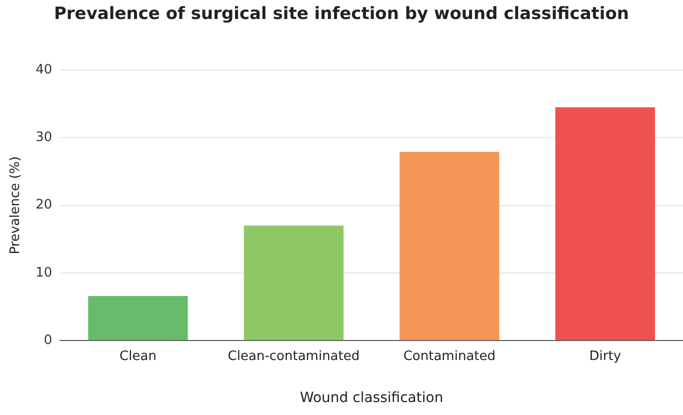 This screenshot has width=683, height=415. What do you see at coordinates (372, 398) in the screenshot?
I see `x-axis-title: Wound classification` at bounding box center [372, 398].